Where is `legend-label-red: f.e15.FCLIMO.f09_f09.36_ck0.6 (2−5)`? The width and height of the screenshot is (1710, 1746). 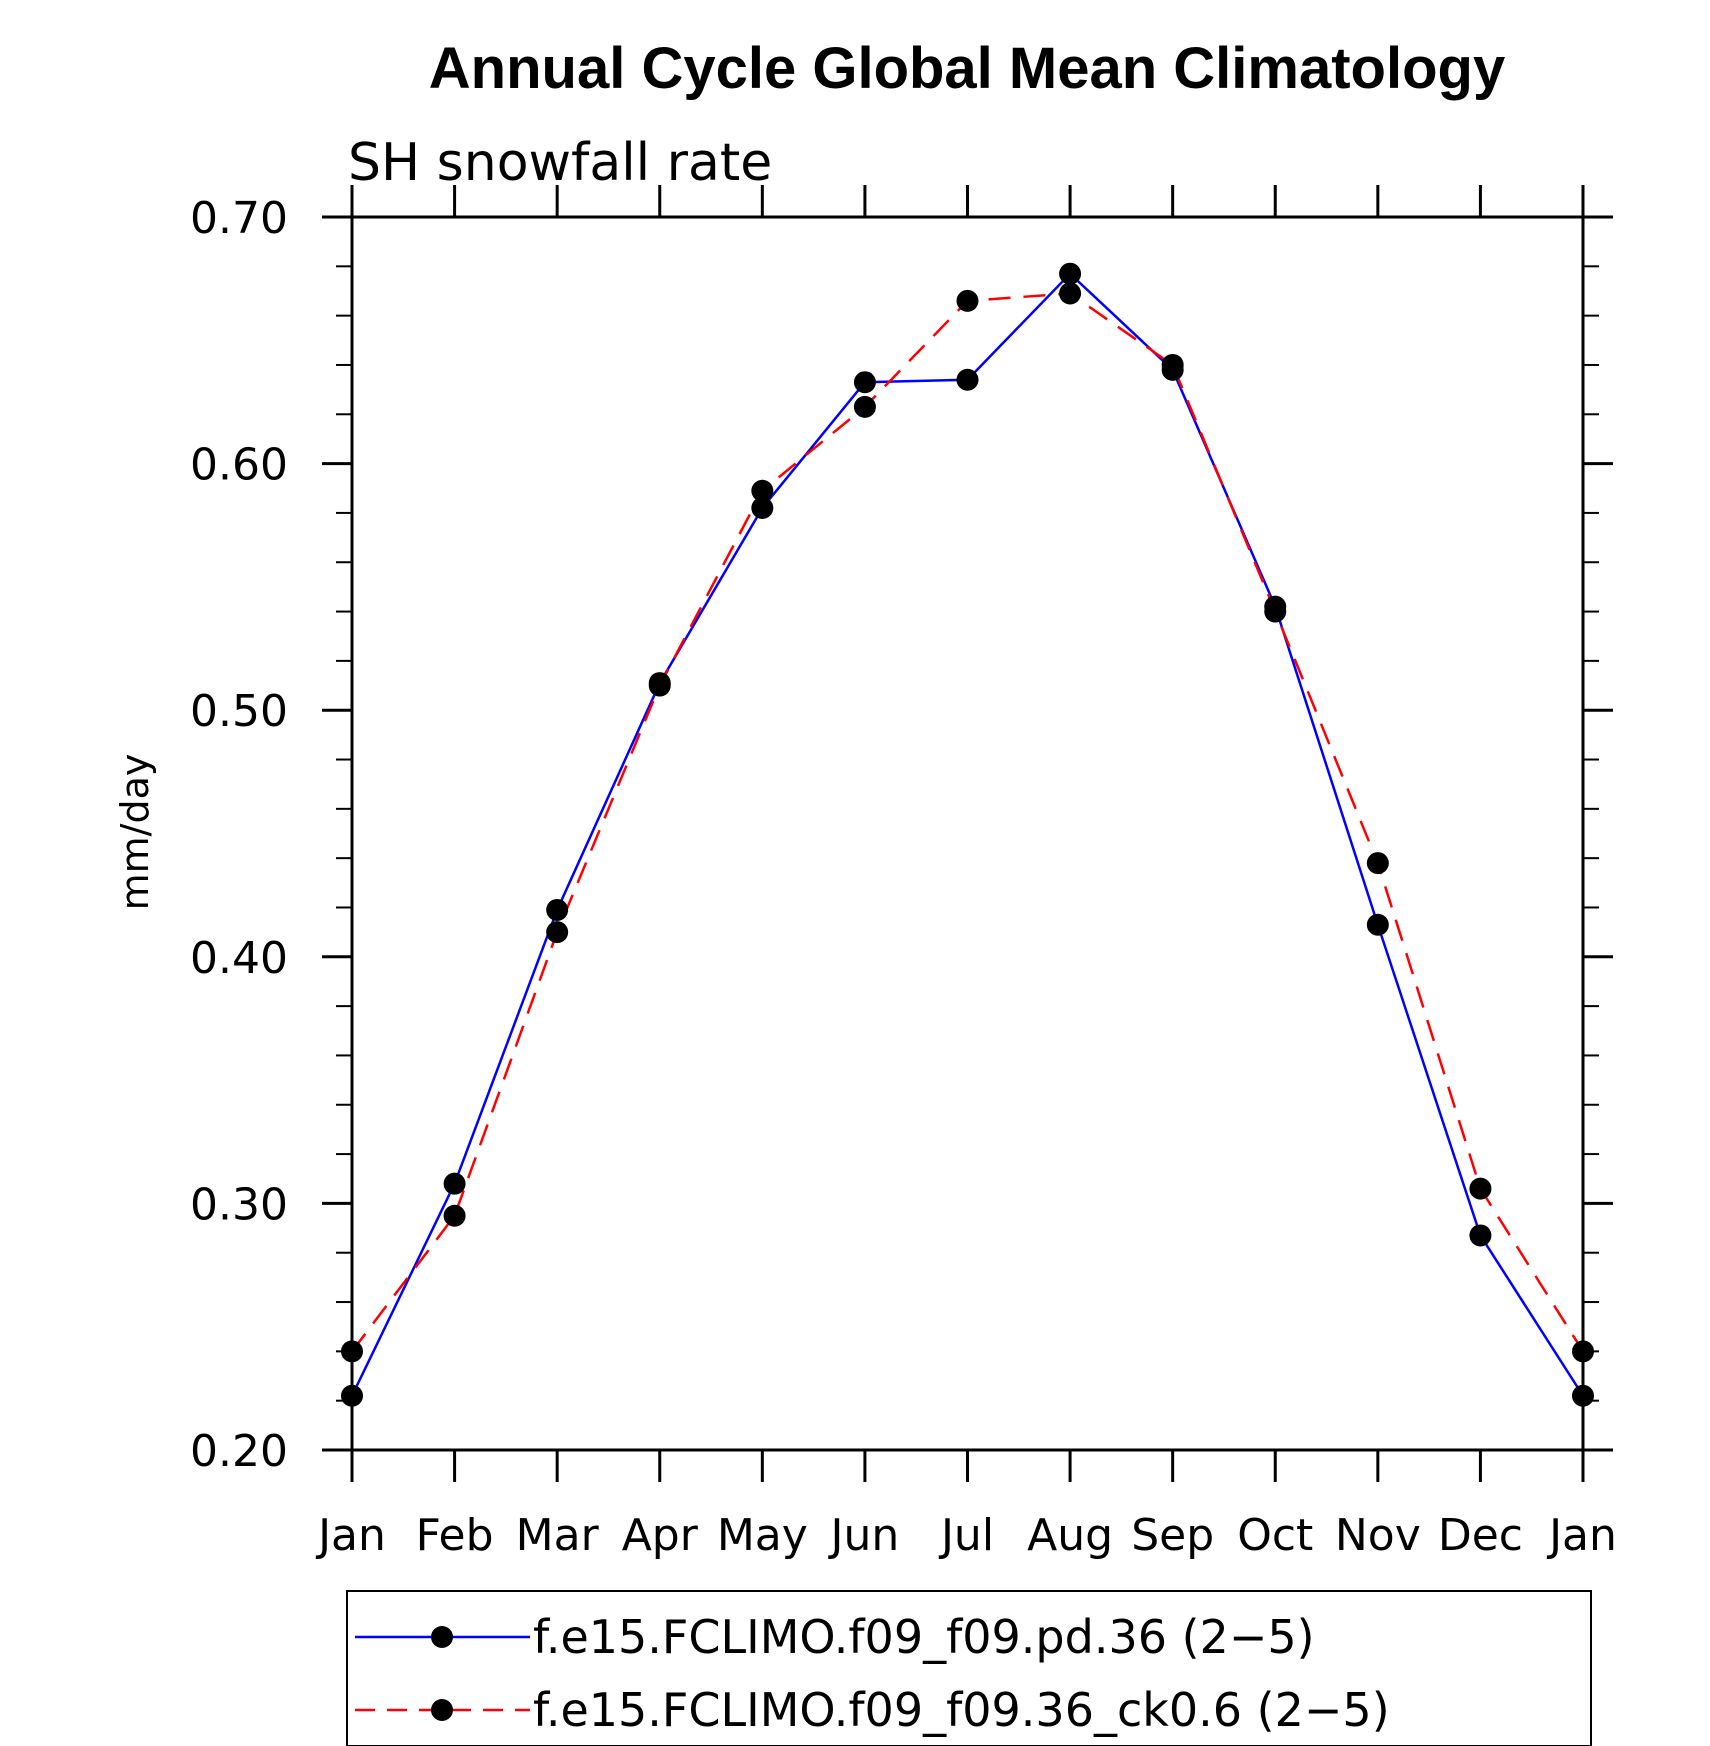 legend-label-red: f.e15.FCLIMO.f09_f09.36_ck0.6 (2−5) is located at coordinates (961, 1710).